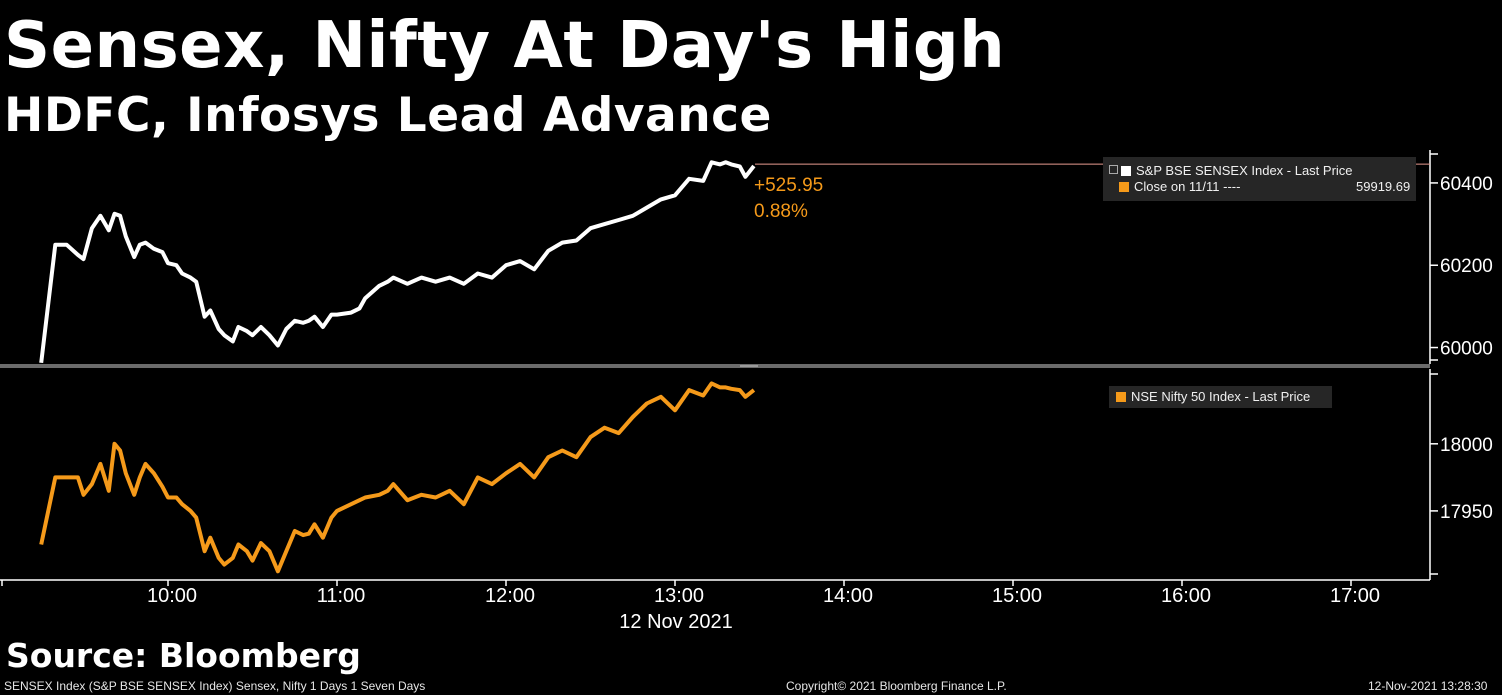 The image size is (1502, 695). I want to click on y-tick-label: 18000, so click(1466, 445).